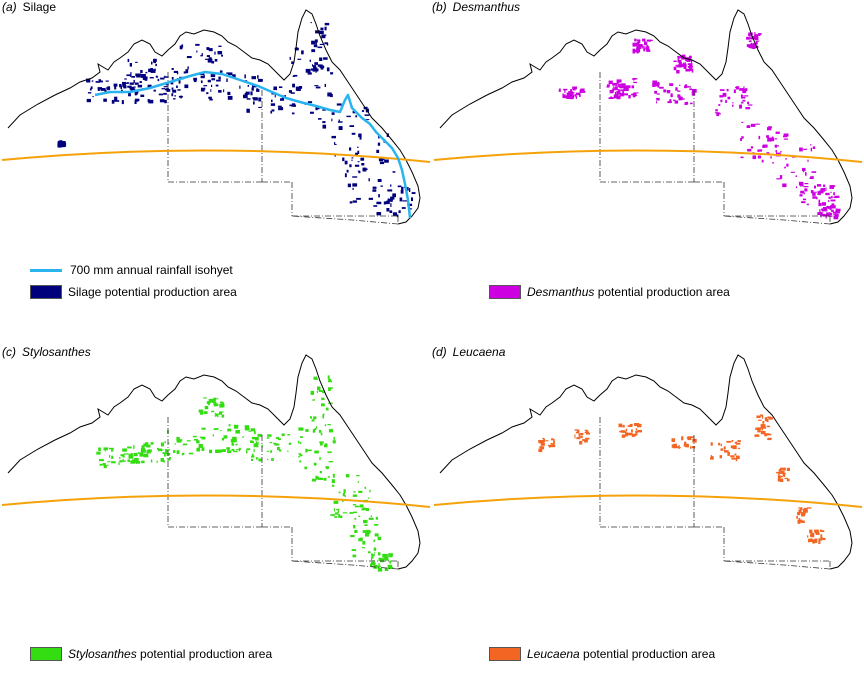 The width and height of the screenshot is (864, 677). What do you see at coordinates (561, 292) in the screenshot?
I see `legend-label-italic: Desmanthus` at bounding box center [561, 292].